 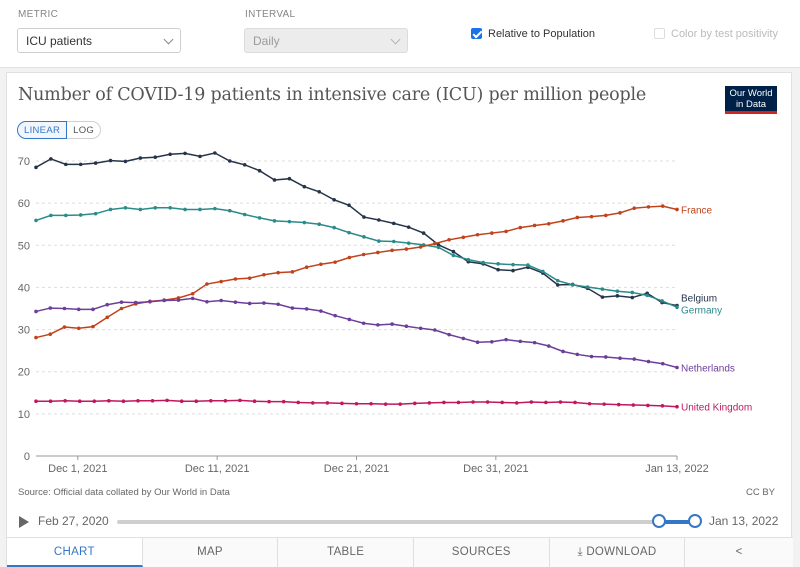 I want to click on metric-label: METRIC, so click(x=38, y=14).